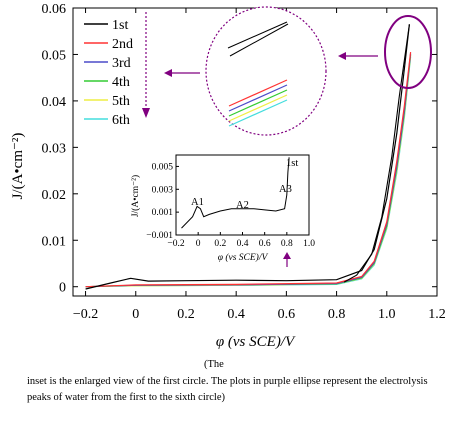 The width and height of the screenshot is (450, 433). Describe the element at coordinates (342, 56) in the screenshot. I see `ellipse-arrow-head` at that location.